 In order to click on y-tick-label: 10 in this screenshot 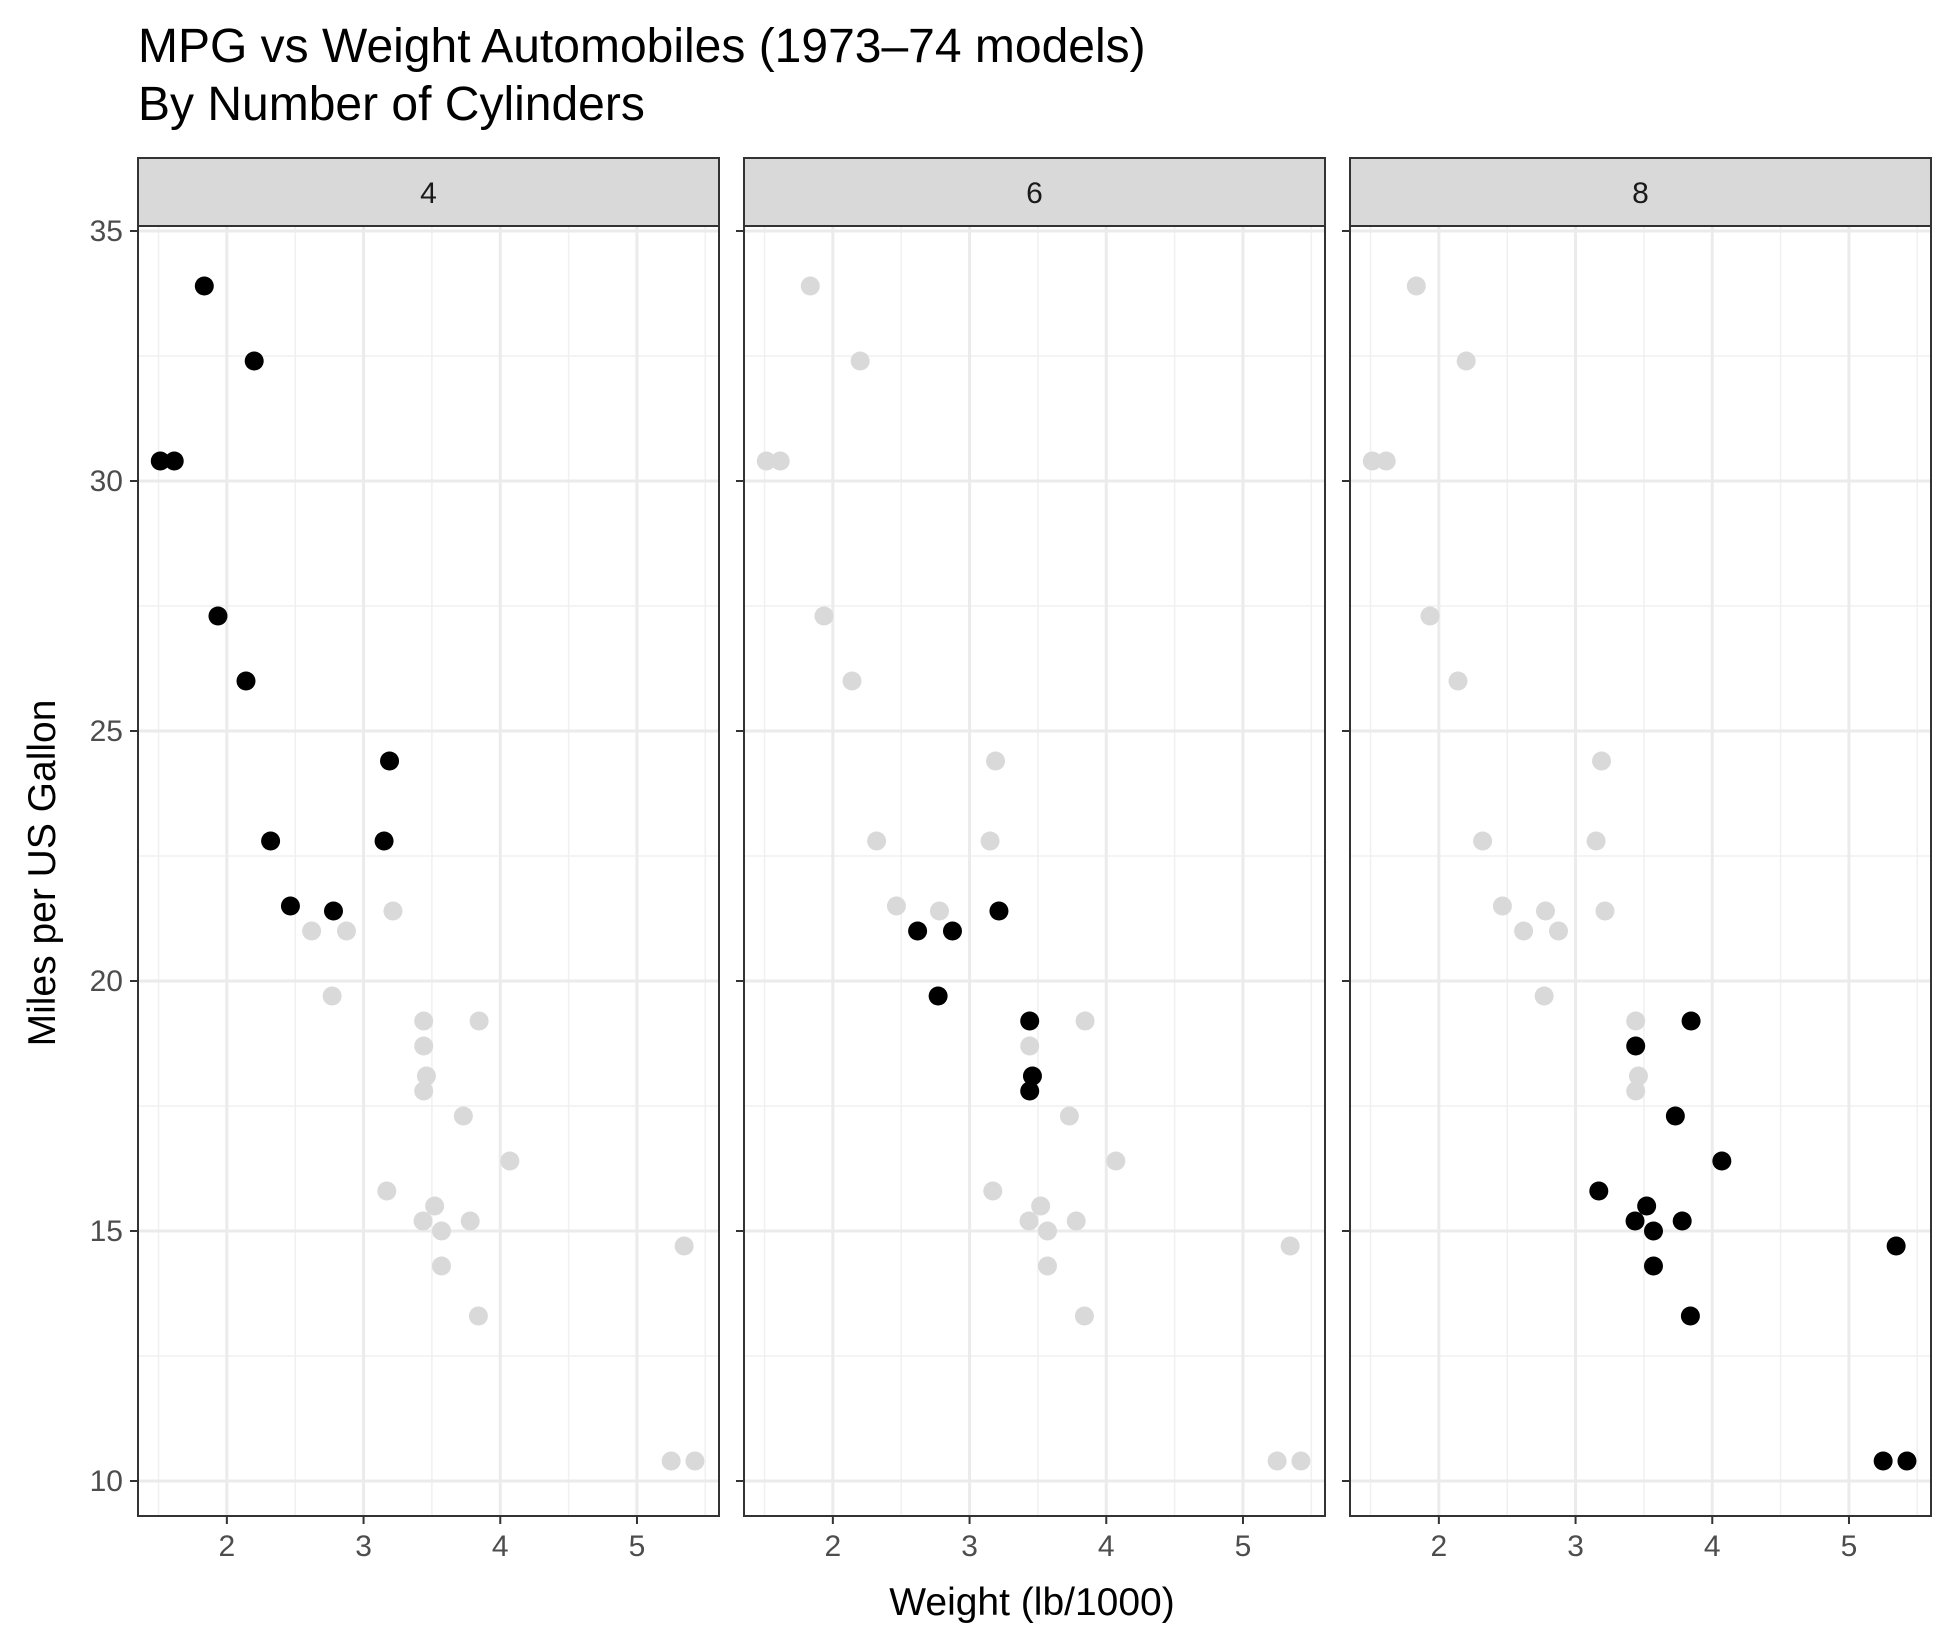, I will do `click(106, 1481)`.